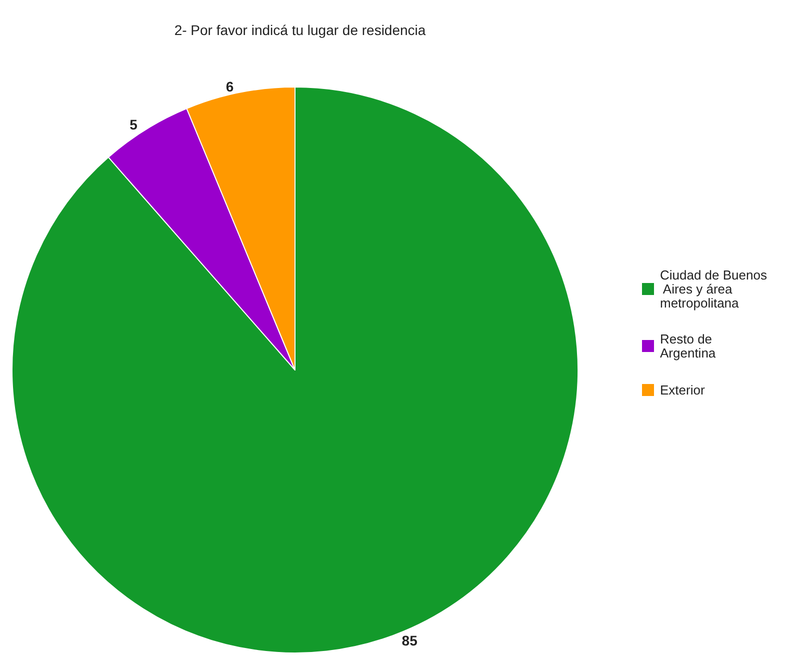  Describe the element at coordinates (683, 390) in the screenshot. I see `legend-label: Exterior` at that location.